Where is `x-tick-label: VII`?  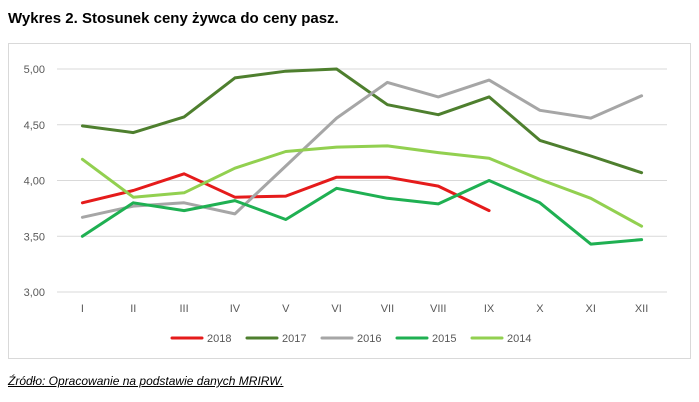
x-tick-label: VII is located at coordinates (387, 309).